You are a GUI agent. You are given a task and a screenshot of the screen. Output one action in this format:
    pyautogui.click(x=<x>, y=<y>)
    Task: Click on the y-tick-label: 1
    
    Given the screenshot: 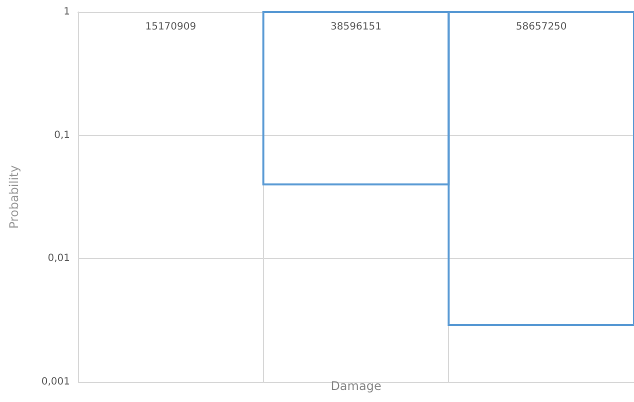 What is the action you would take?
    pyautogui.click(x=67, y=12)
    